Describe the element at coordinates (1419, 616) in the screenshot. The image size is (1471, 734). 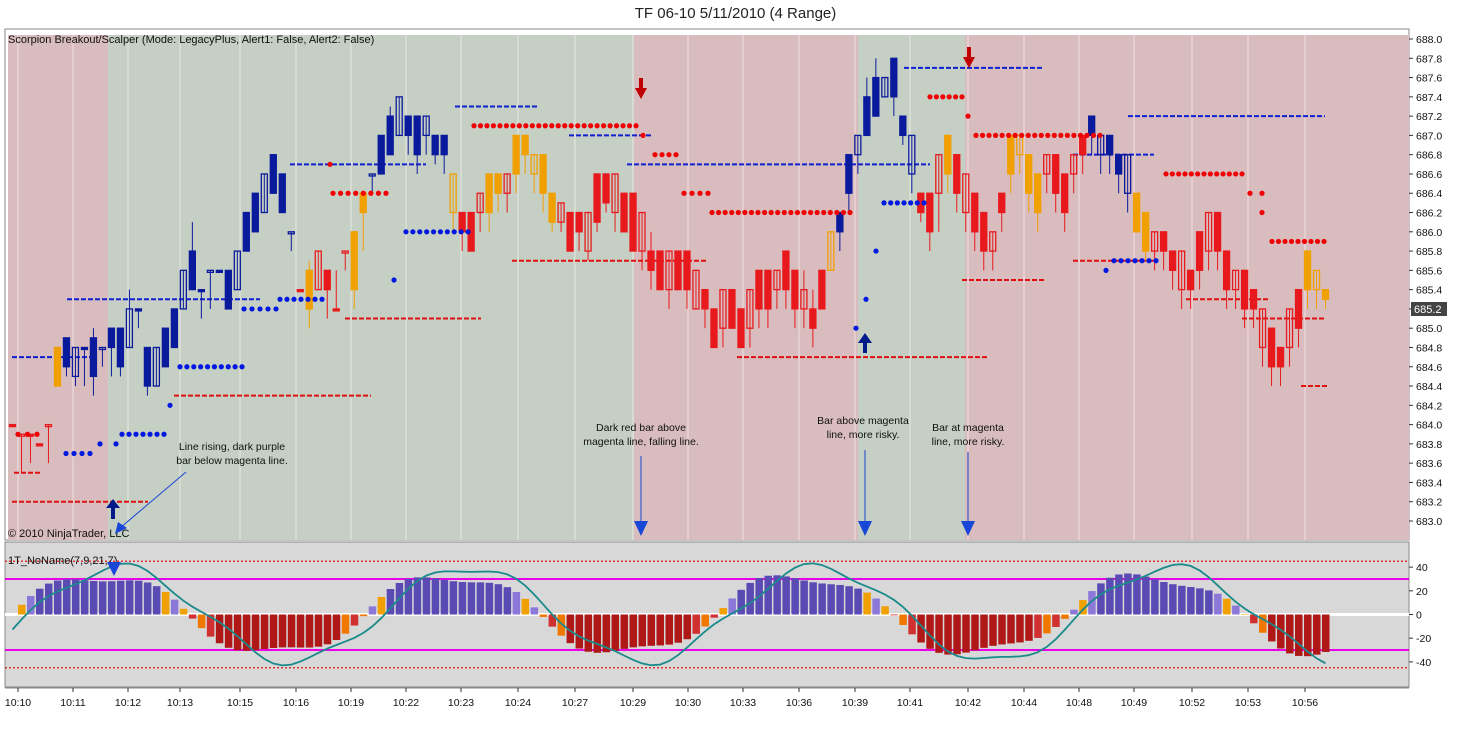
I see `osc-tick-label: 0` at that location.